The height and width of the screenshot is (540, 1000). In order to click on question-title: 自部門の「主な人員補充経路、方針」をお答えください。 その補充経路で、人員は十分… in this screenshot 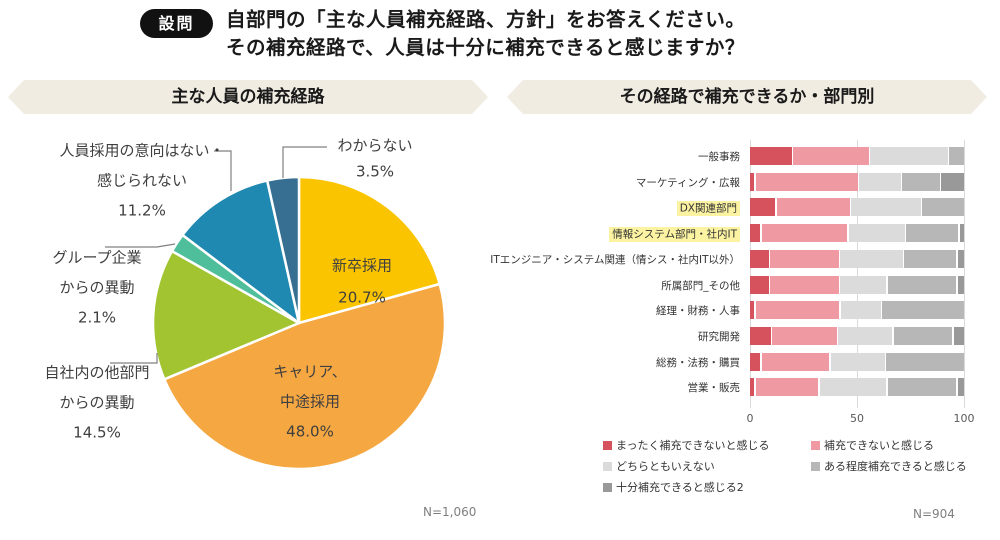, I will do `click(485, 34)`.